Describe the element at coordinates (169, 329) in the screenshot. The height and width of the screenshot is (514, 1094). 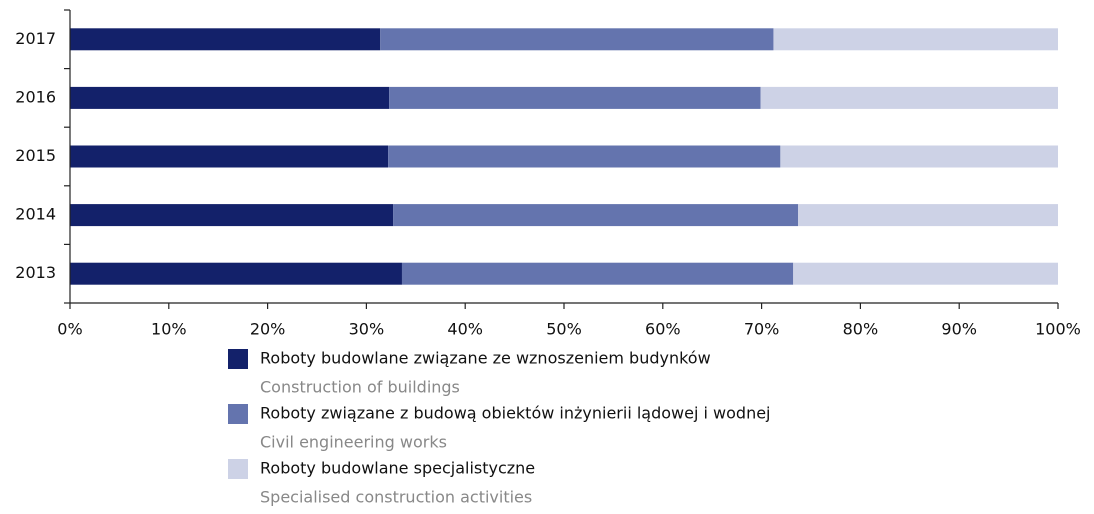
I see `x-tick-label: 10%` at that location.